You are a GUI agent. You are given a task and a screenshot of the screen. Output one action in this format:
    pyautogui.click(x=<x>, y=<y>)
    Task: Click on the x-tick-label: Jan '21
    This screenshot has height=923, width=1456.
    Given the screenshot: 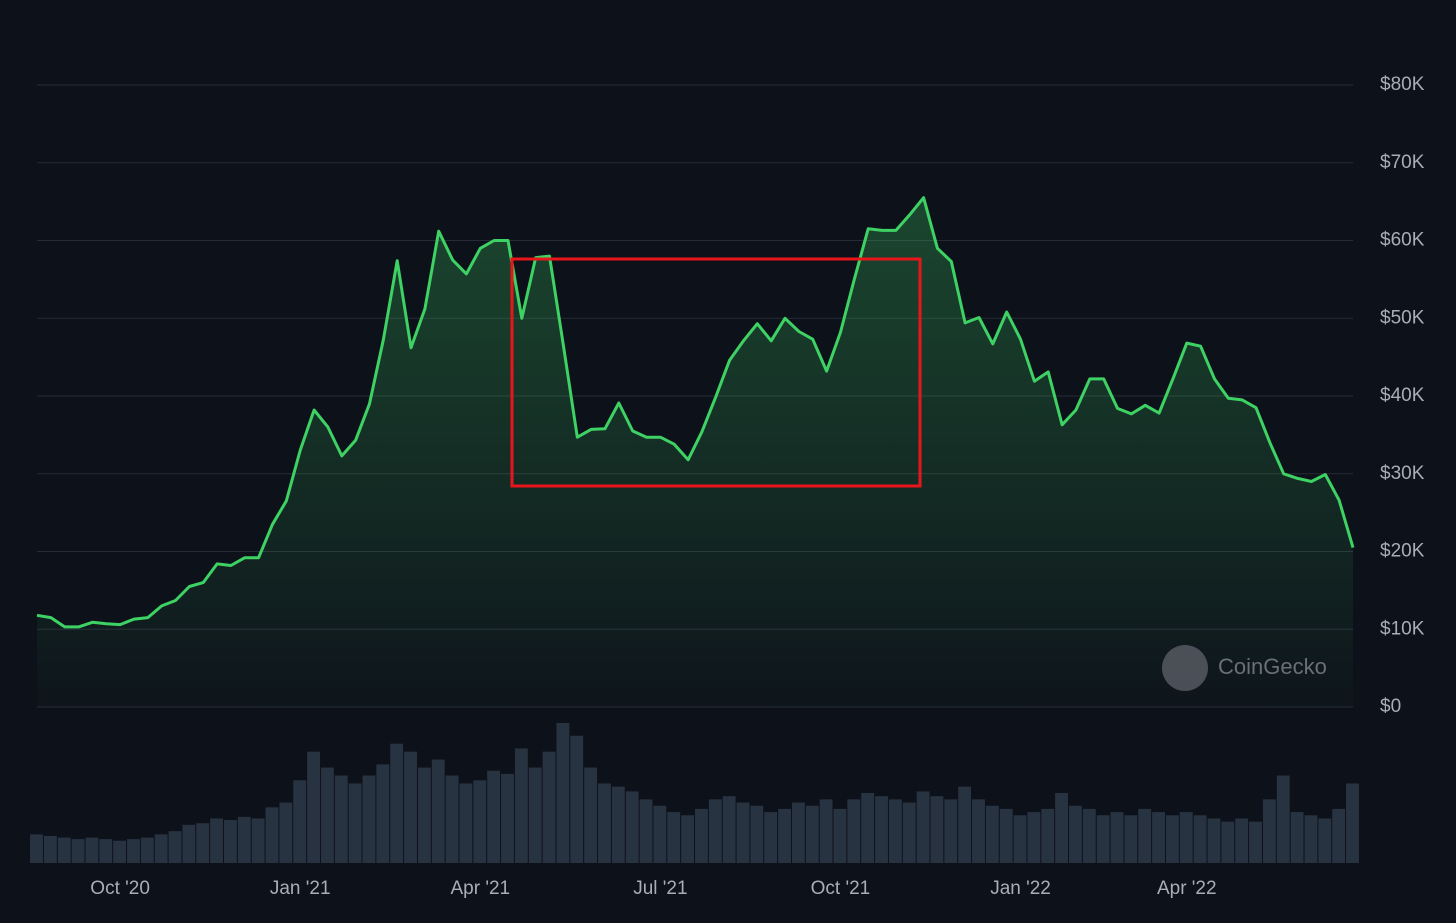 What is the action you would take?
    pyautogui.click(x=300, y=888)
    